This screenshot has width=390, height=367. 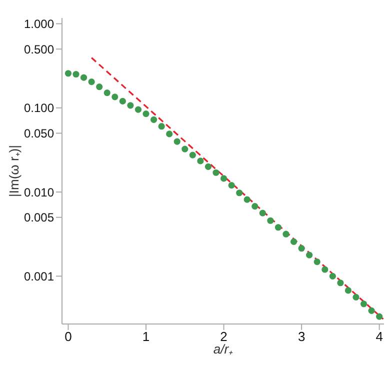 I want to click on y-tick-label: 0.500, so click(x=39, y=49).